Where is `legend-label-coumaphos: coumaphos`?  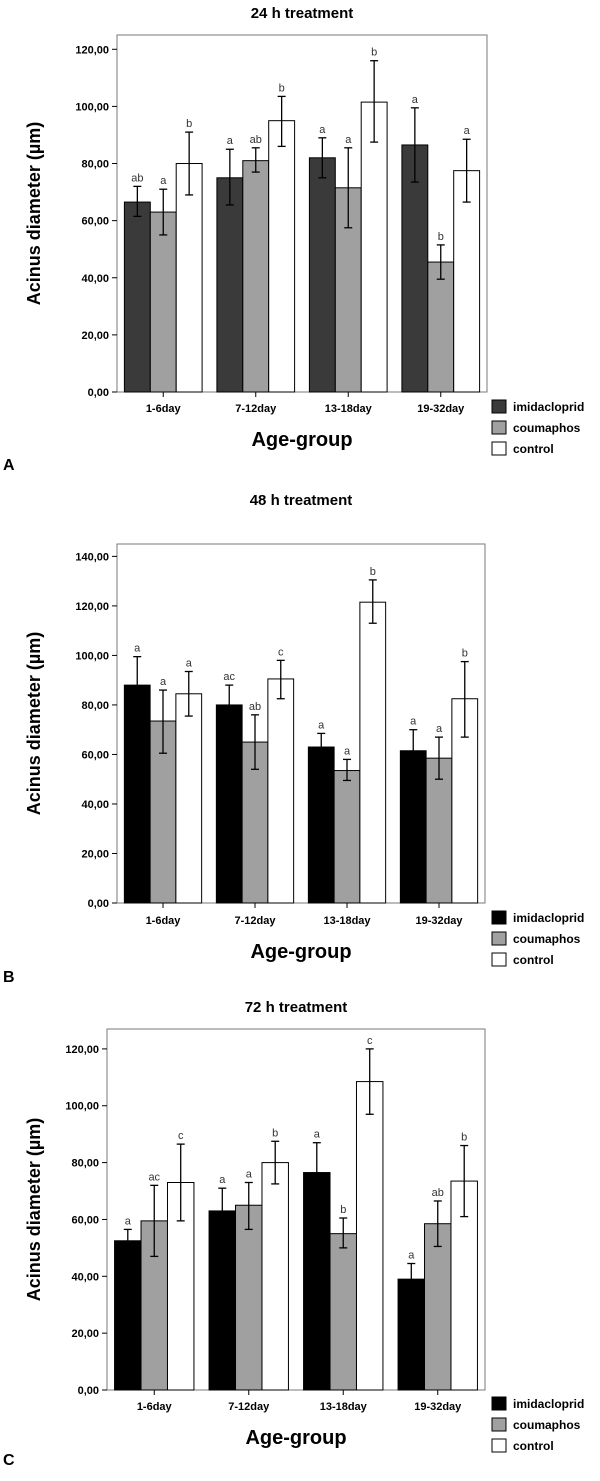
legend-label-coumaphos: coumaphos is located at coordinates (547, 939).